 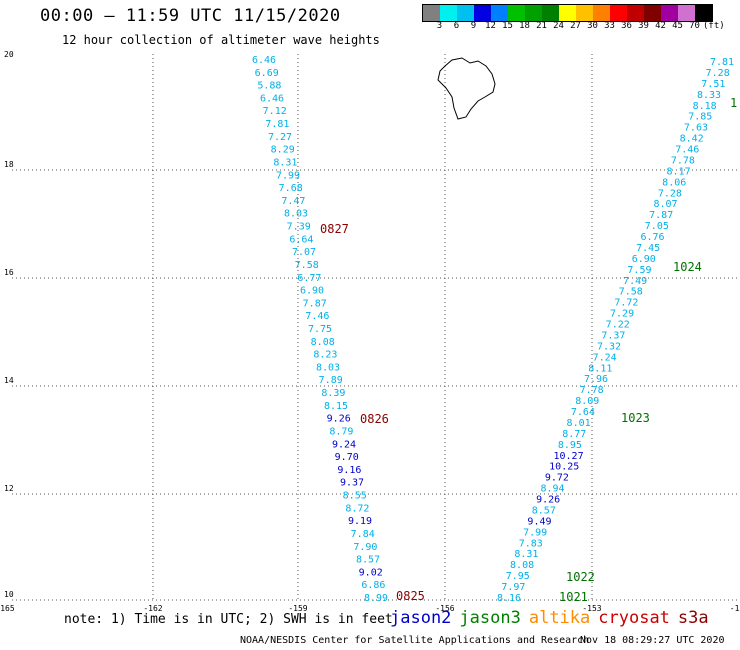 What do you see at coordinates (535, 532) in the screenshot?
I see `wave-height-value: 7.99` at bounding box center [535, 532].